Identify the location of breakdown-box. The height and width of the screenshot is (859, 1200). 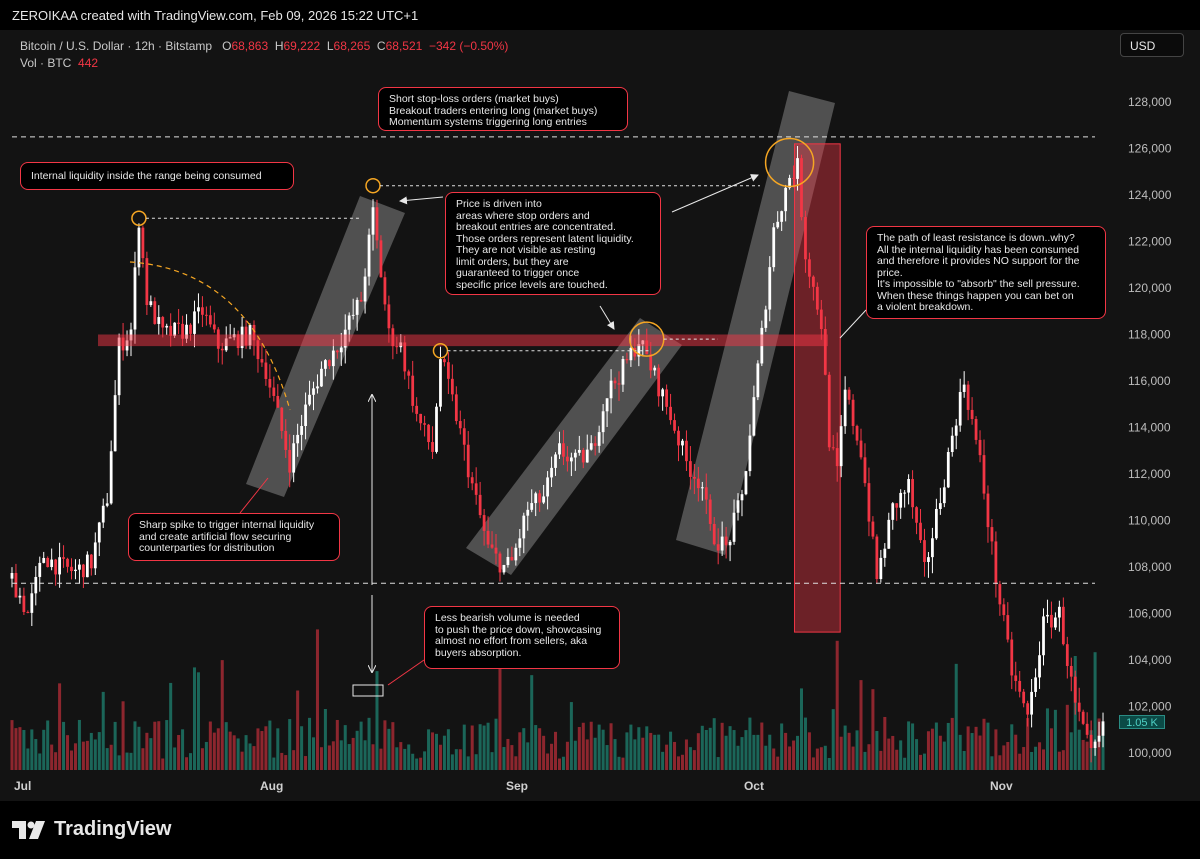
(817, 388).